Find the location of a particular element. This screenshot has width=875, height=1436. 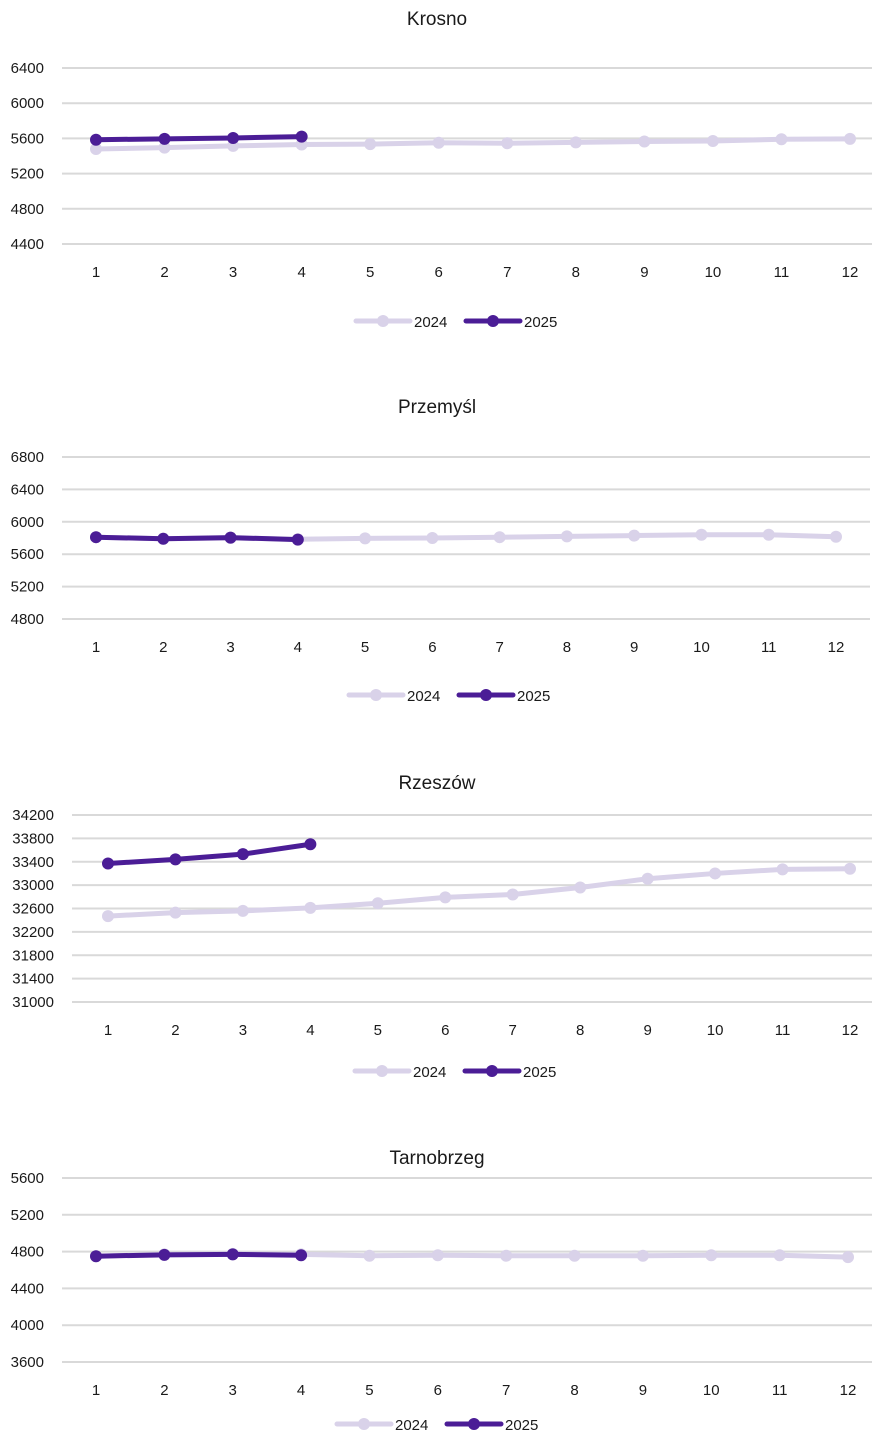

y-tick-label: 6400 is located at coordinates (27, 68).